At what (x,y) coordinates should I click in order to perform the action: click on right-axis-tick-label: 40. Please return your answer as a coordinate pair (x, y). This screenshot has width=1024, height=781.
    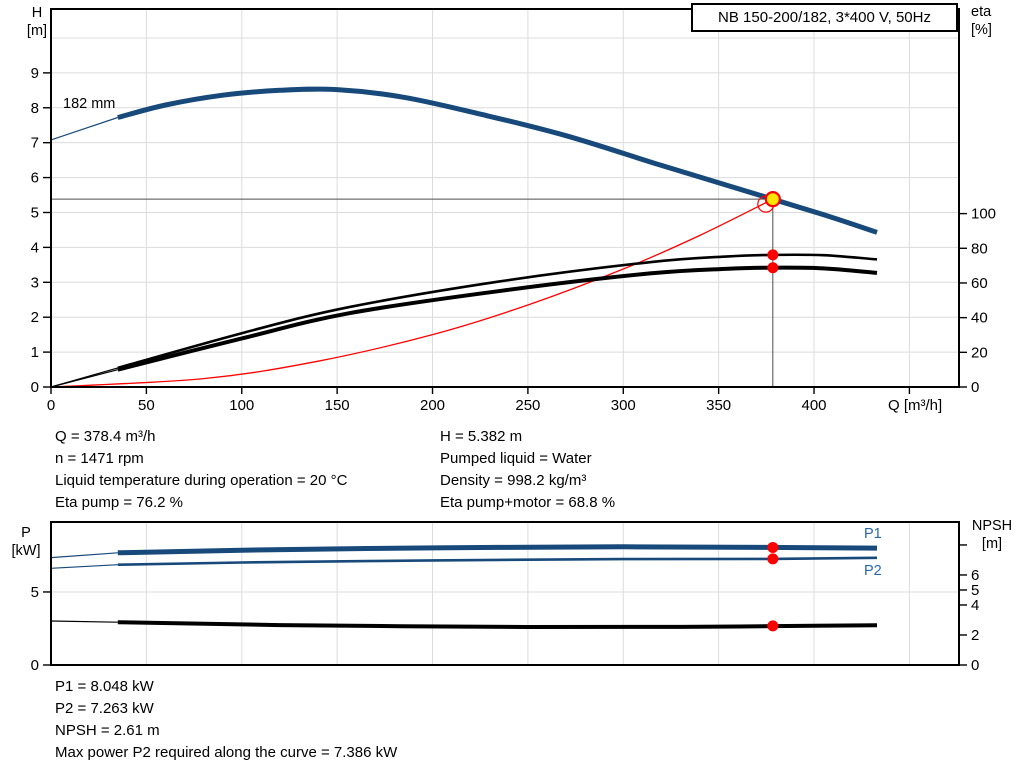
    Looking at the image, I should click on (979, 318).